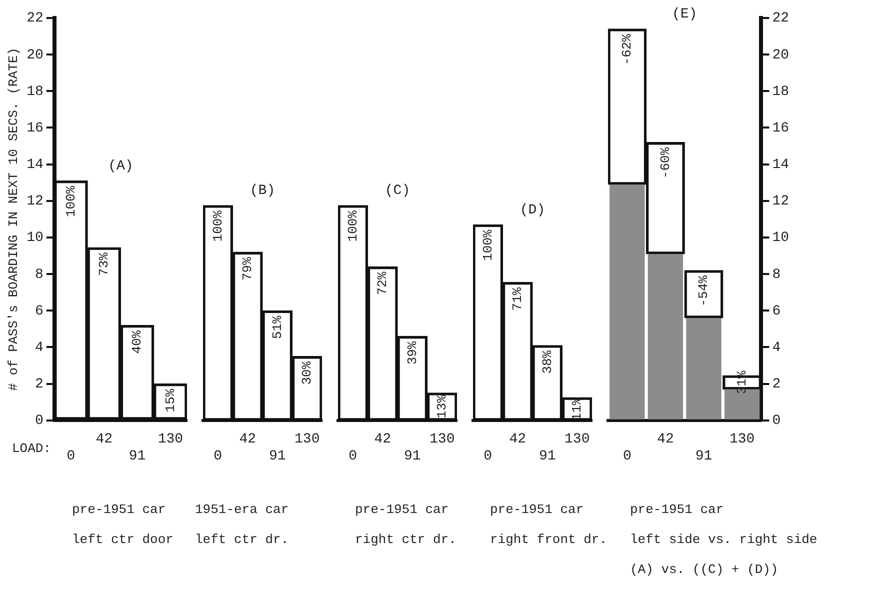  What do you see at coordinates (121, 166) in the screenshot?
I see `text: (A)` at bounding box center [121, 166].